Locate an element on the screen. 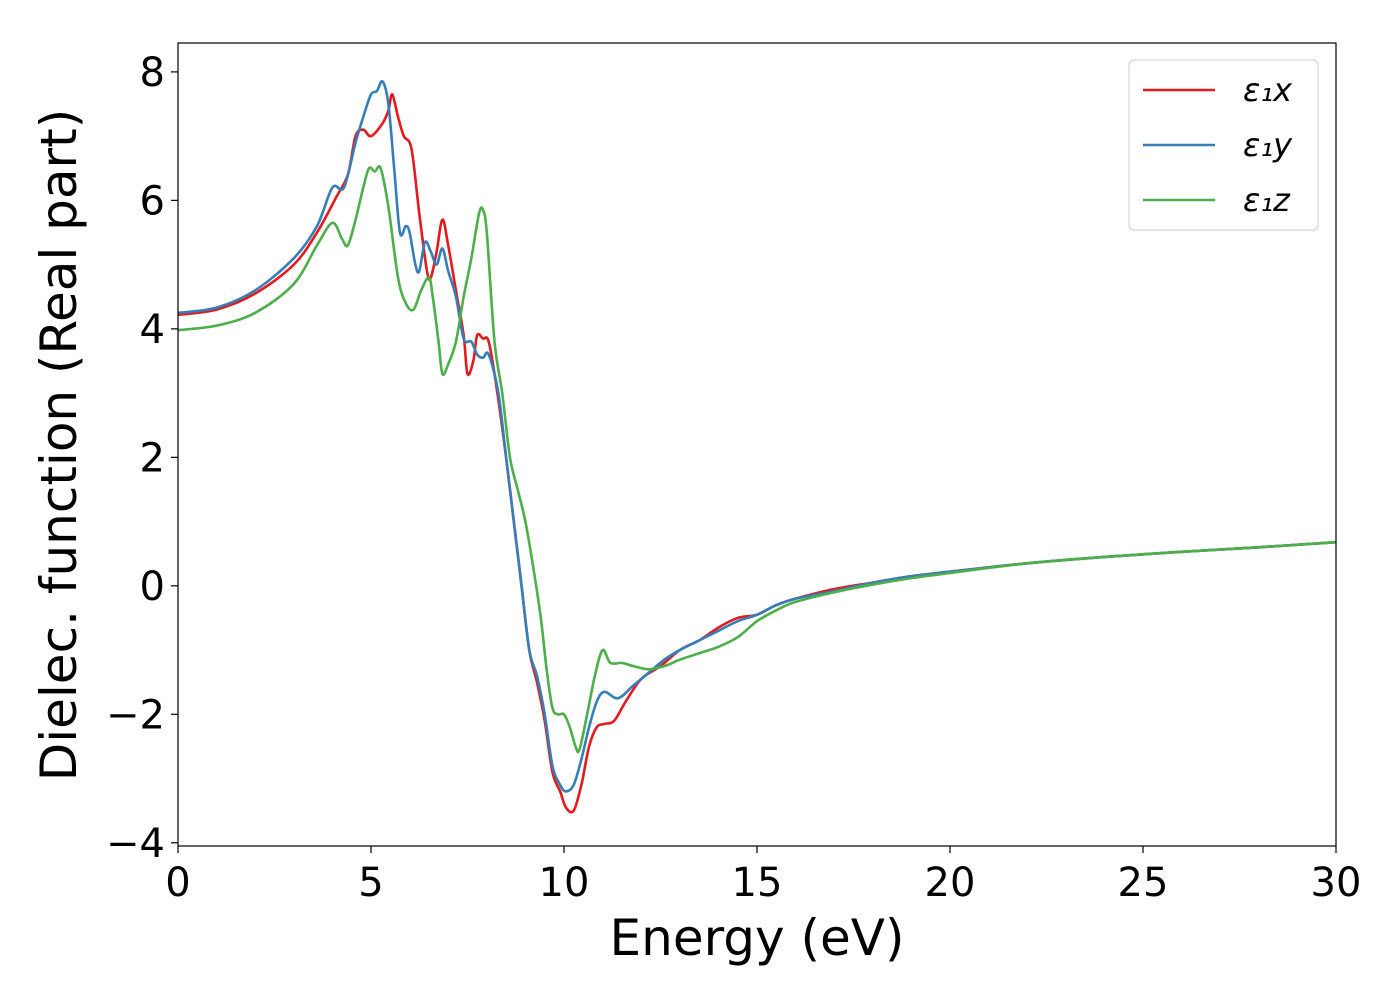 The height and width of the screenshot is (1000, 1400). legend-box is located at coordinates (1223, 145).